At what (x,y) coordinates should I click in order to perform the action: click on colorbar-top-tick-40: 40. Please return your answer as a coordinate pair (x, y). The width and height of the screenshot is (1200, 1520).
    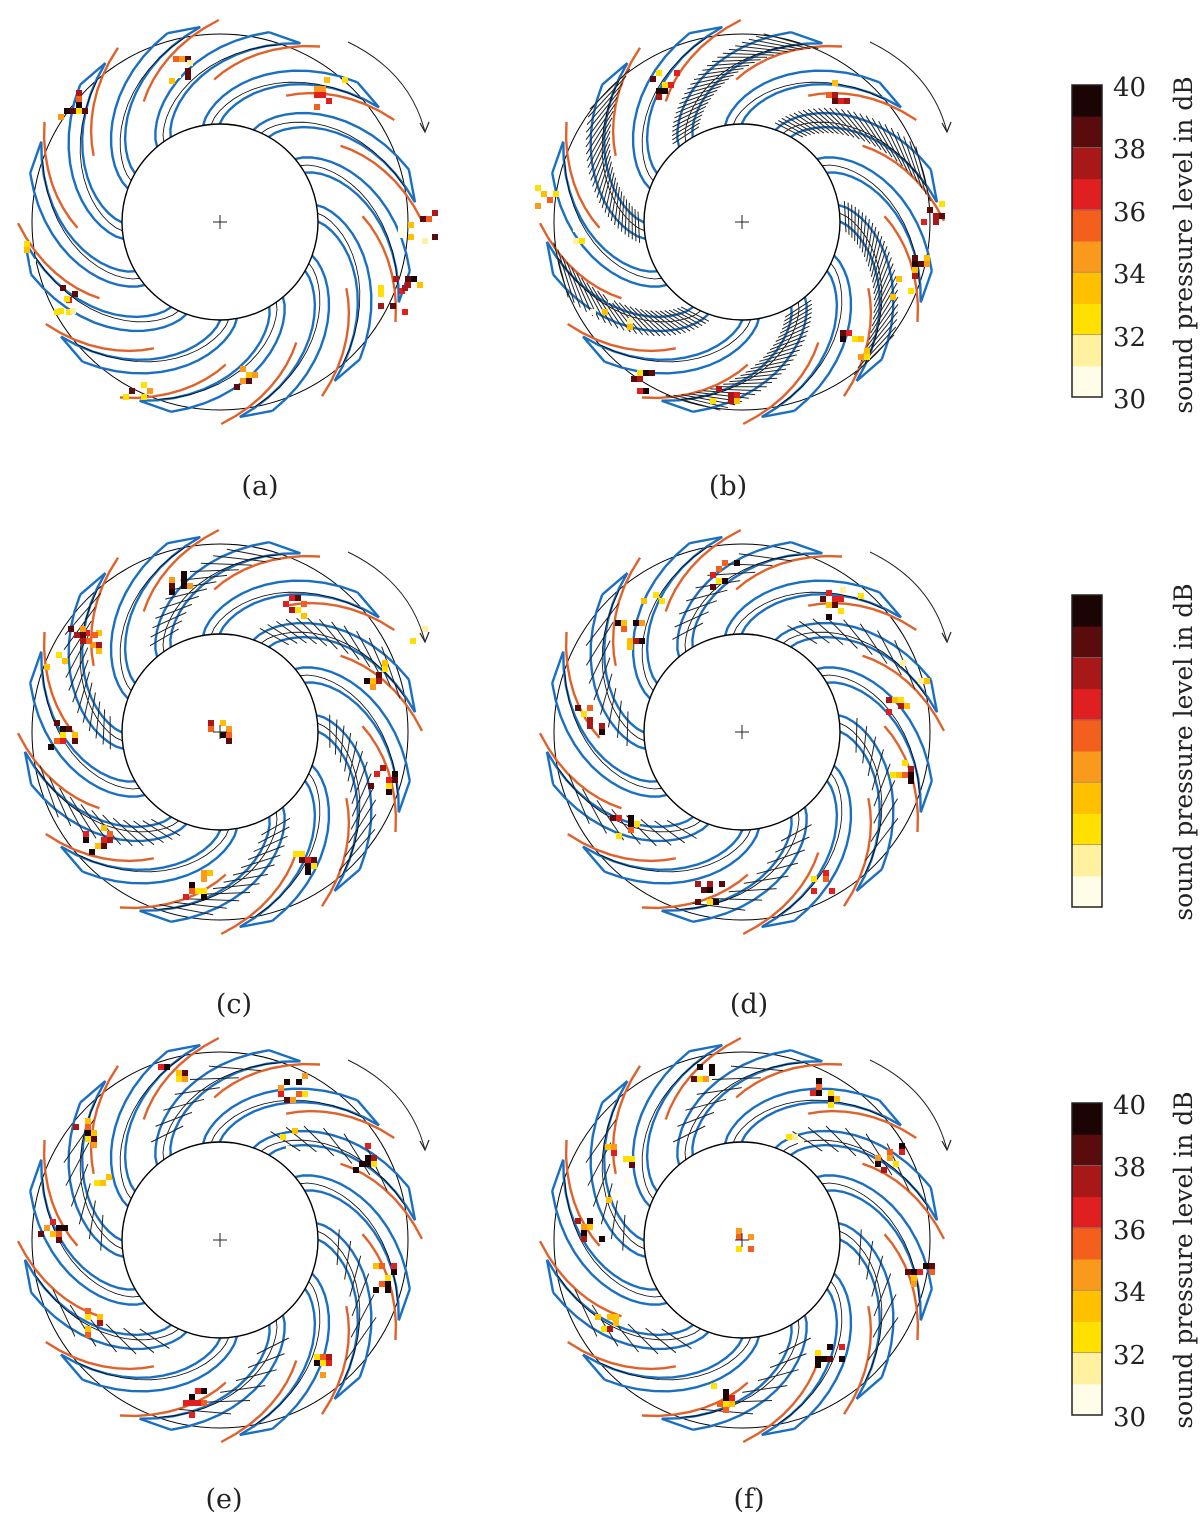
    Looking at the image, I should click on (1129, 88).